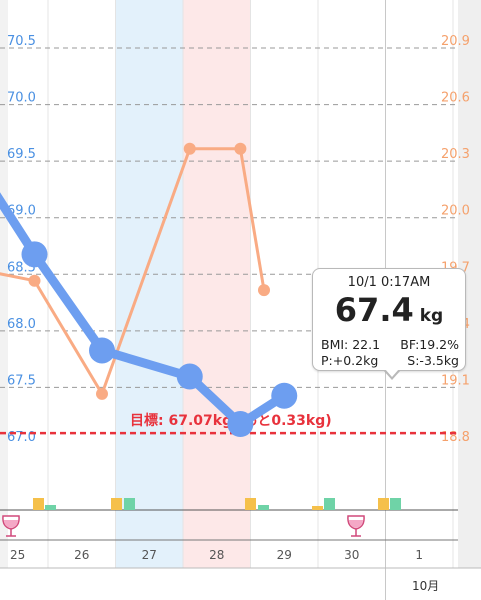 The height and width of the screenshot is (600, 481). What do you see at coordinates (431, 316) in the screenshot?
I see `tooltip-weight-unit: kg` at bounding box center [431, 316].